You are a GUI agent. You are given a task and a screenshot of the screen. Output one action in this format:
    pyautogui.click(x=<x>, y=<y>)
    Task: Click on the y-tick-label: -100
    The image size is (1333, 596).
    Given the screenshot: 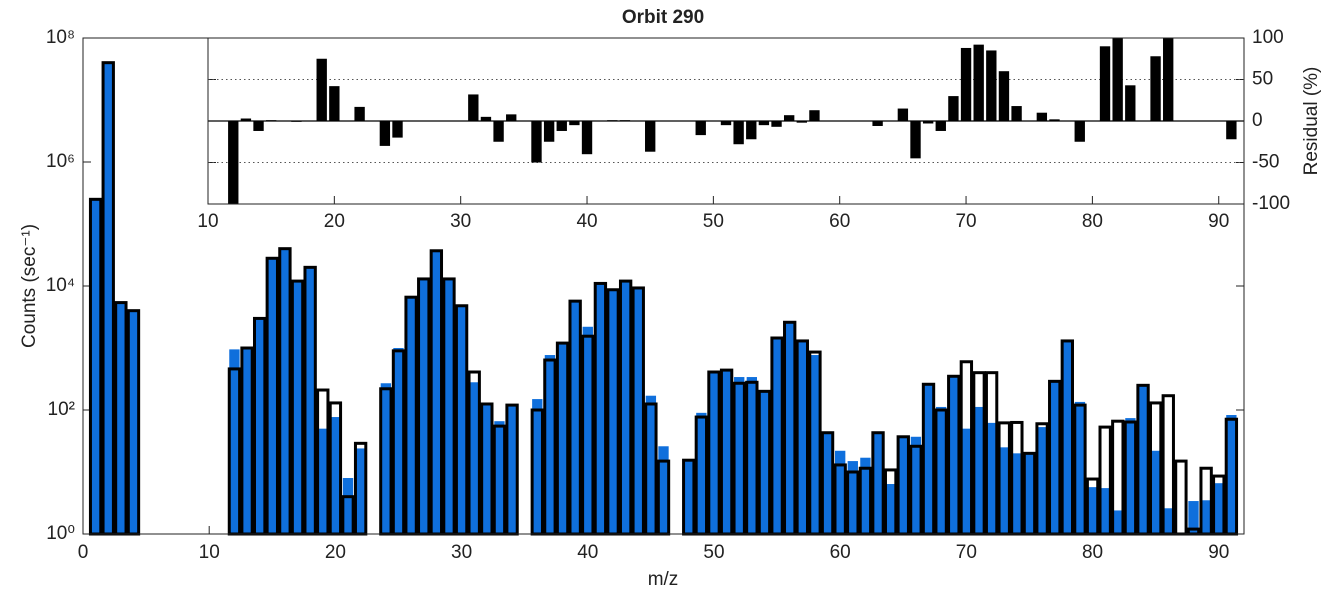 What is the action you would take?
    pyautogui.click(x=1271, y=203)
    